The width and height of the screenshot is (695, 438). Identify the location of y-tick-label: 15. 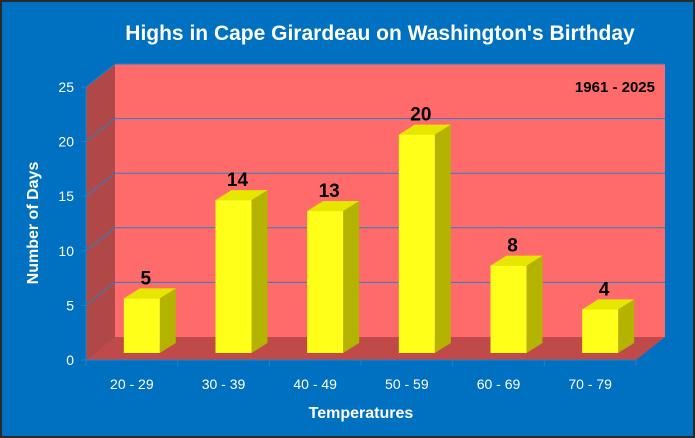
(66, 196).